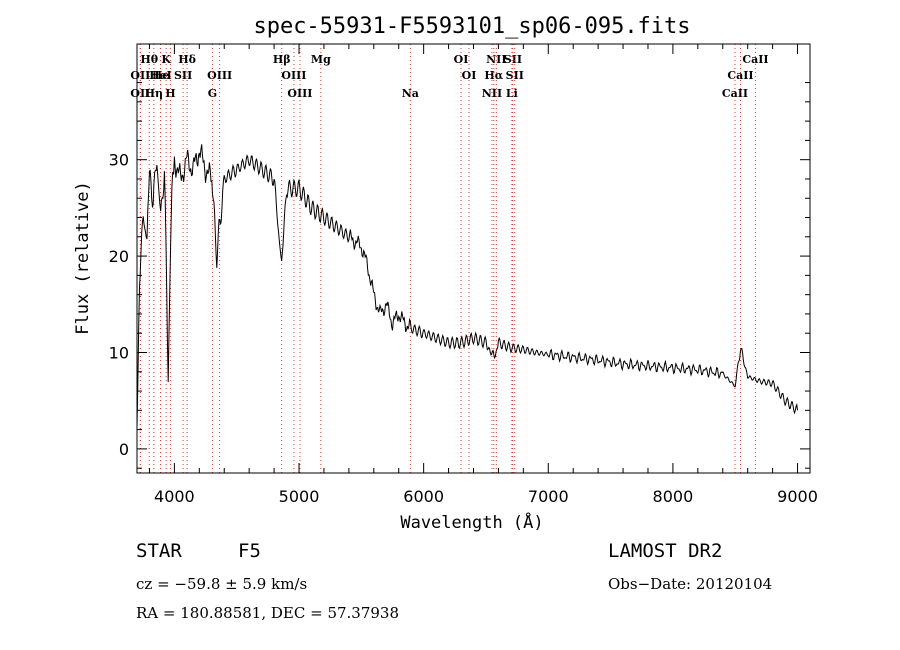  Describe the element at coordinates (170, 93) in the screenshot. I see `spectral-line-label: H` at that location.